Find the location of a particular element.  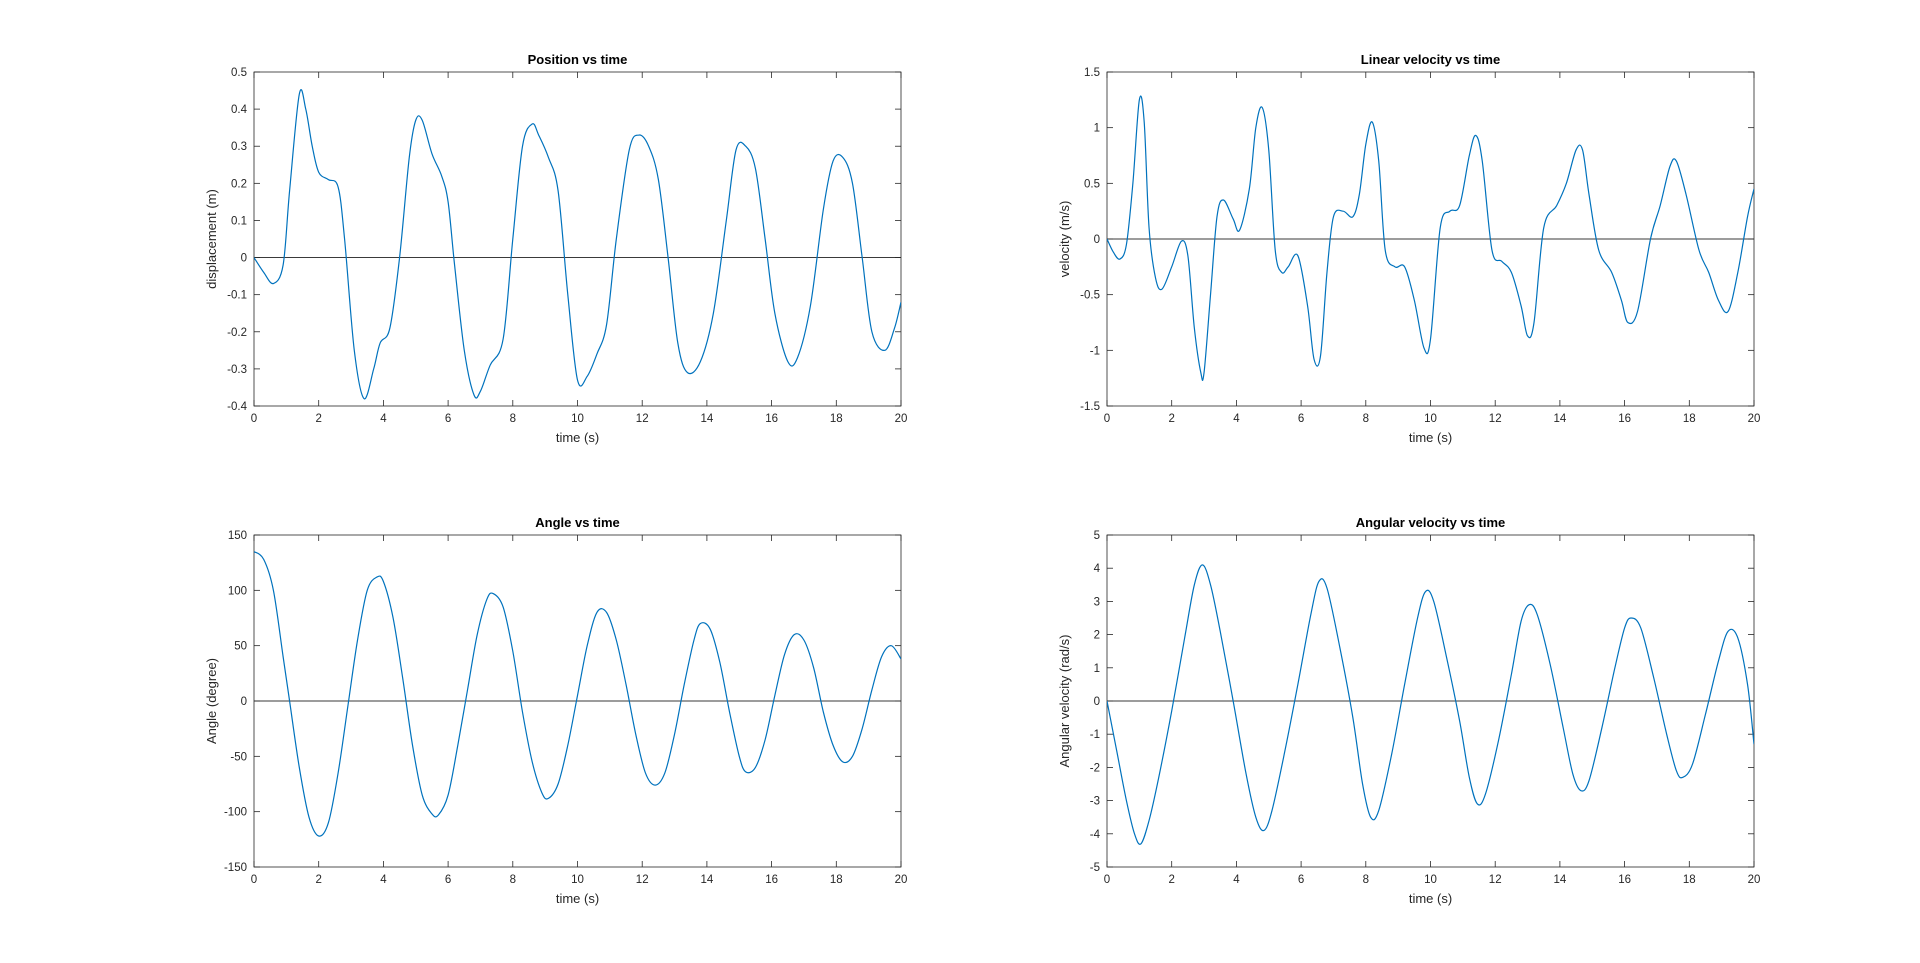

y-tick-label: -4 is located at coordinates (1095, 835).